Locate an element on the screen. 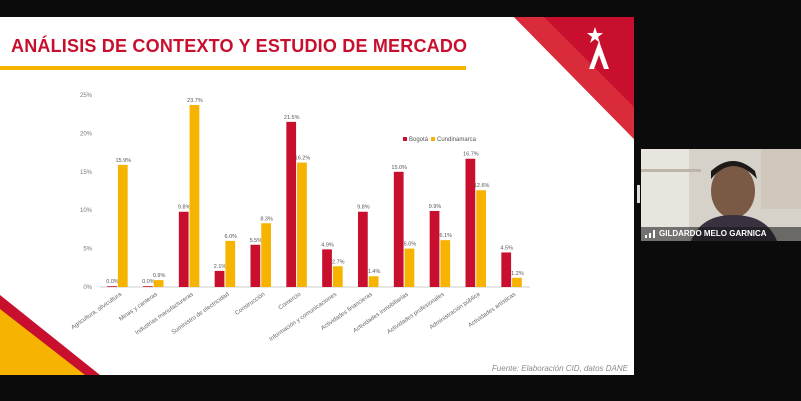 Image resolution: width=801 pixels, height=401 pixels. bottom-left-decoration is located at coordinates (50, 335).